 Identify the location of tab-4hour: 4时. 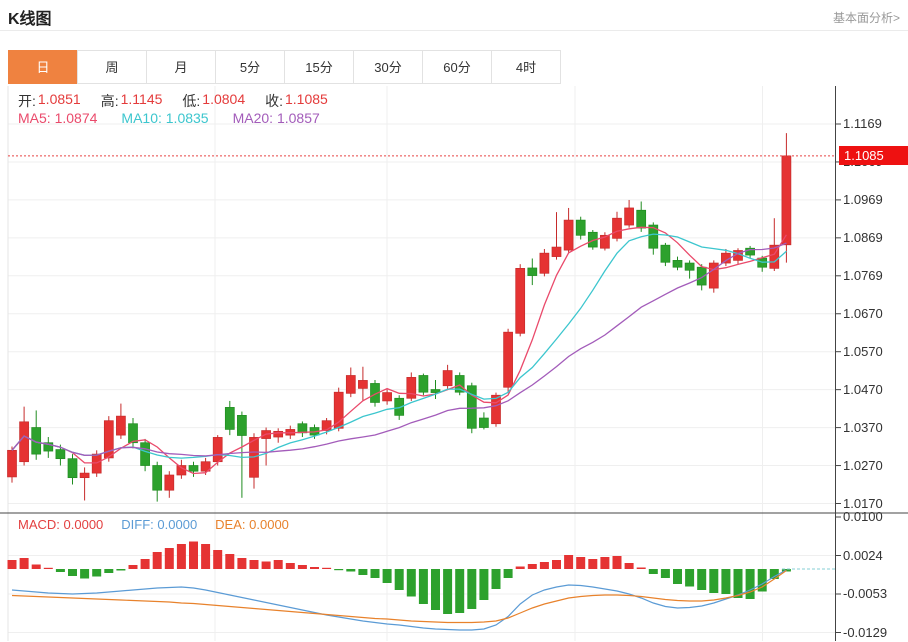
(526, 67).